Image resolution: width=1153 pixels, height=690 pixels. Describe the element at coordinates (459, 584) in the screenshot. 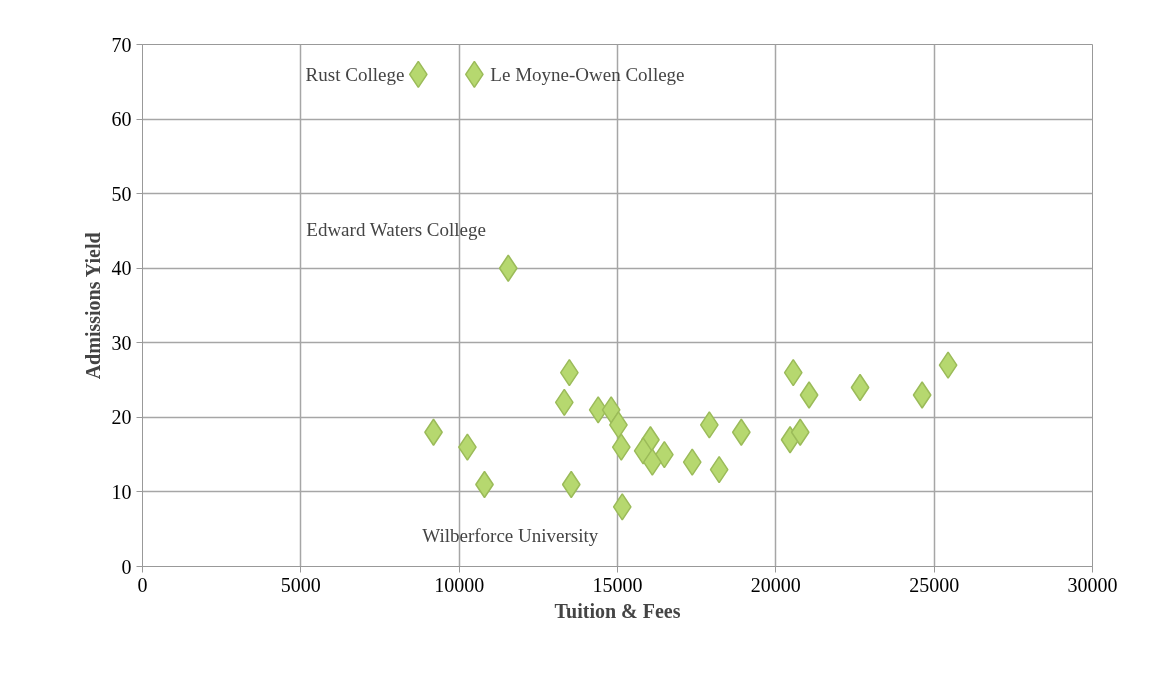

I see `x-tick-label: 10000` at that location.